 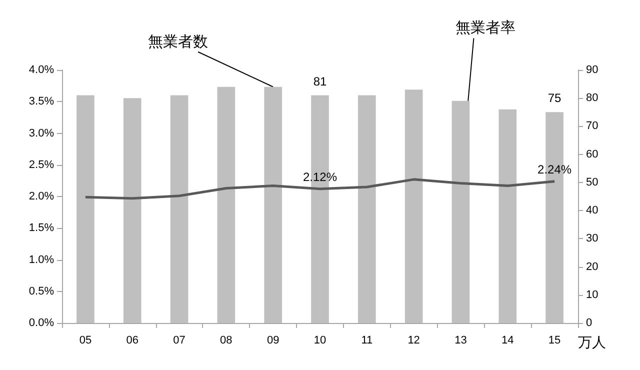 I want to click on x-tick-label: 13, so click(x=460, y=340).